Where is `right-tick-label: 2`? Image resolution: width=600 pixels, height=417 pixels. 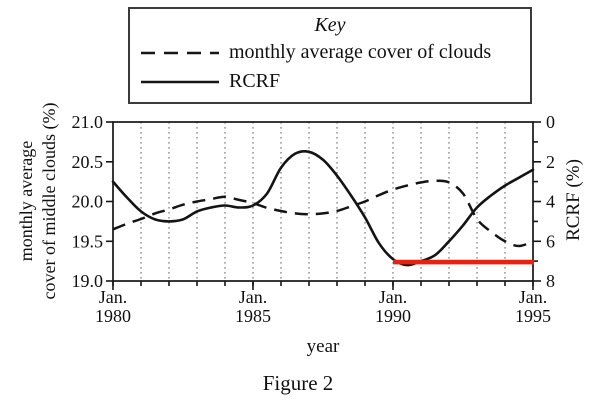 right-tick-label: 2 is located at coordinates (550, 162).